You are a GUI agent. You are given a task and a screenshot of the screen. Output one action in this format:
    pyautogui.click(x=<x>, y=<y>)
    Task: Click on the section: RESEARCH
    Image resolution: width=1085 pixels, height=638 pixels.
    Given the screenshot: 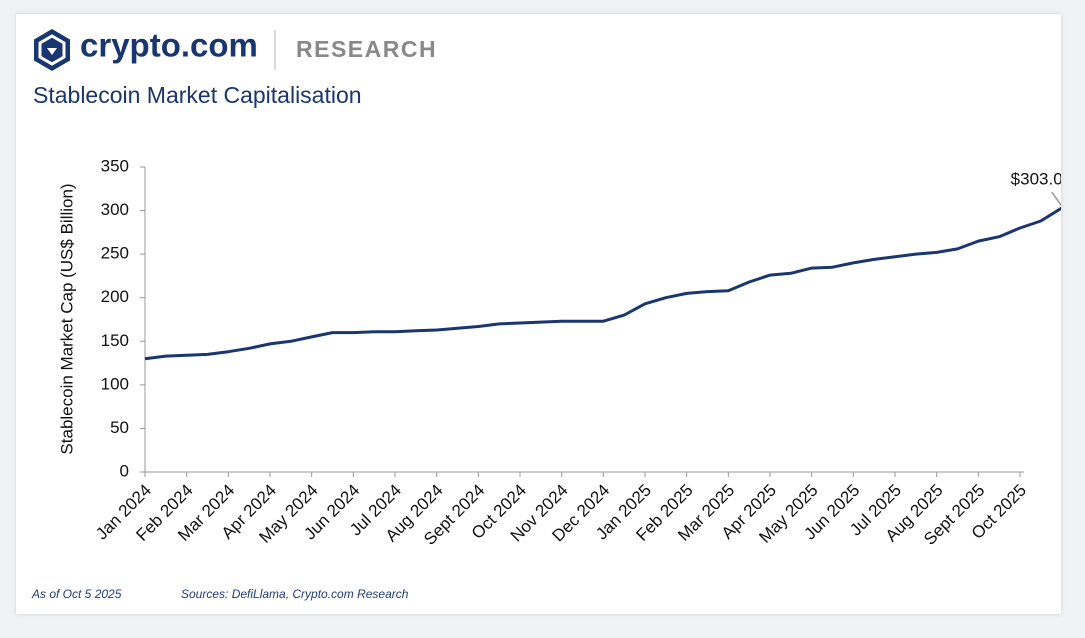 What is the action you would take?
    pyautogui.click(x=366, y=49)
    